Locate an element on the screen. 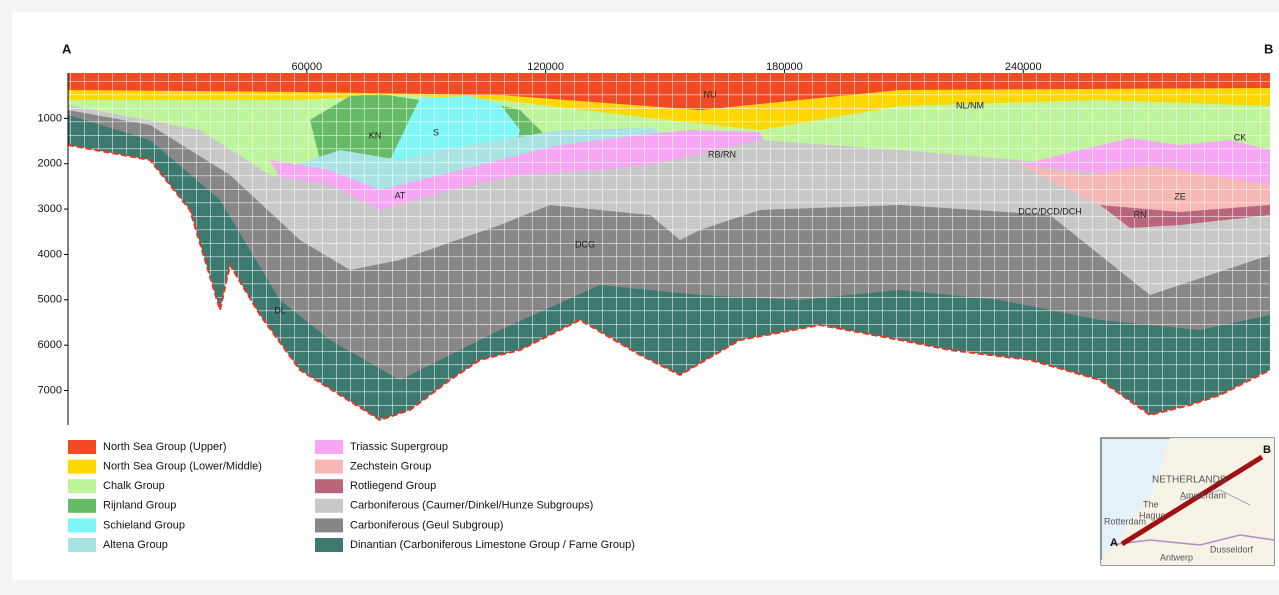  legend-label: Zechstein Group is located at coordinates (390, 467).